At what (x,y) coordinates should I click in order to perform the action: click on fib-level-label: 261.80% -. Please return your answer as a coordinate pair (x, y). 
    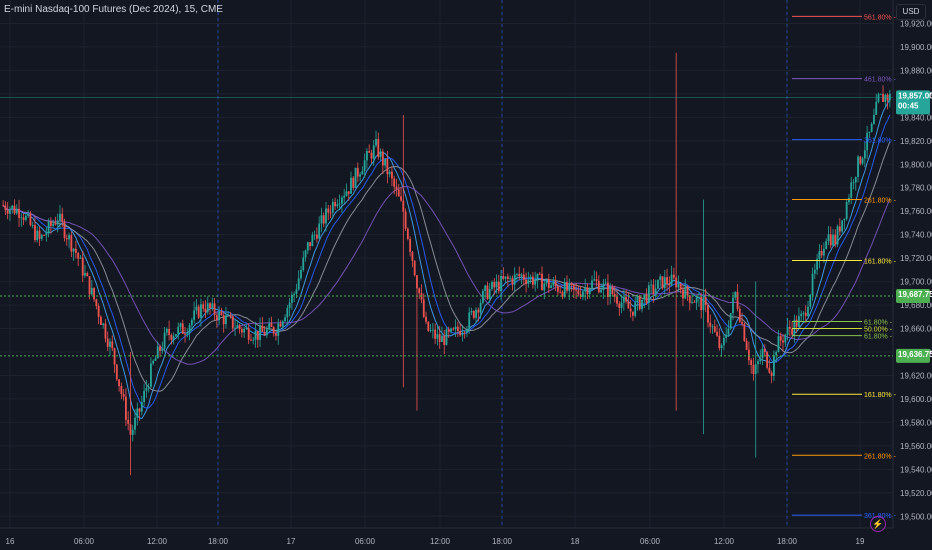
    Looking at the image, I should click on (880, 456).